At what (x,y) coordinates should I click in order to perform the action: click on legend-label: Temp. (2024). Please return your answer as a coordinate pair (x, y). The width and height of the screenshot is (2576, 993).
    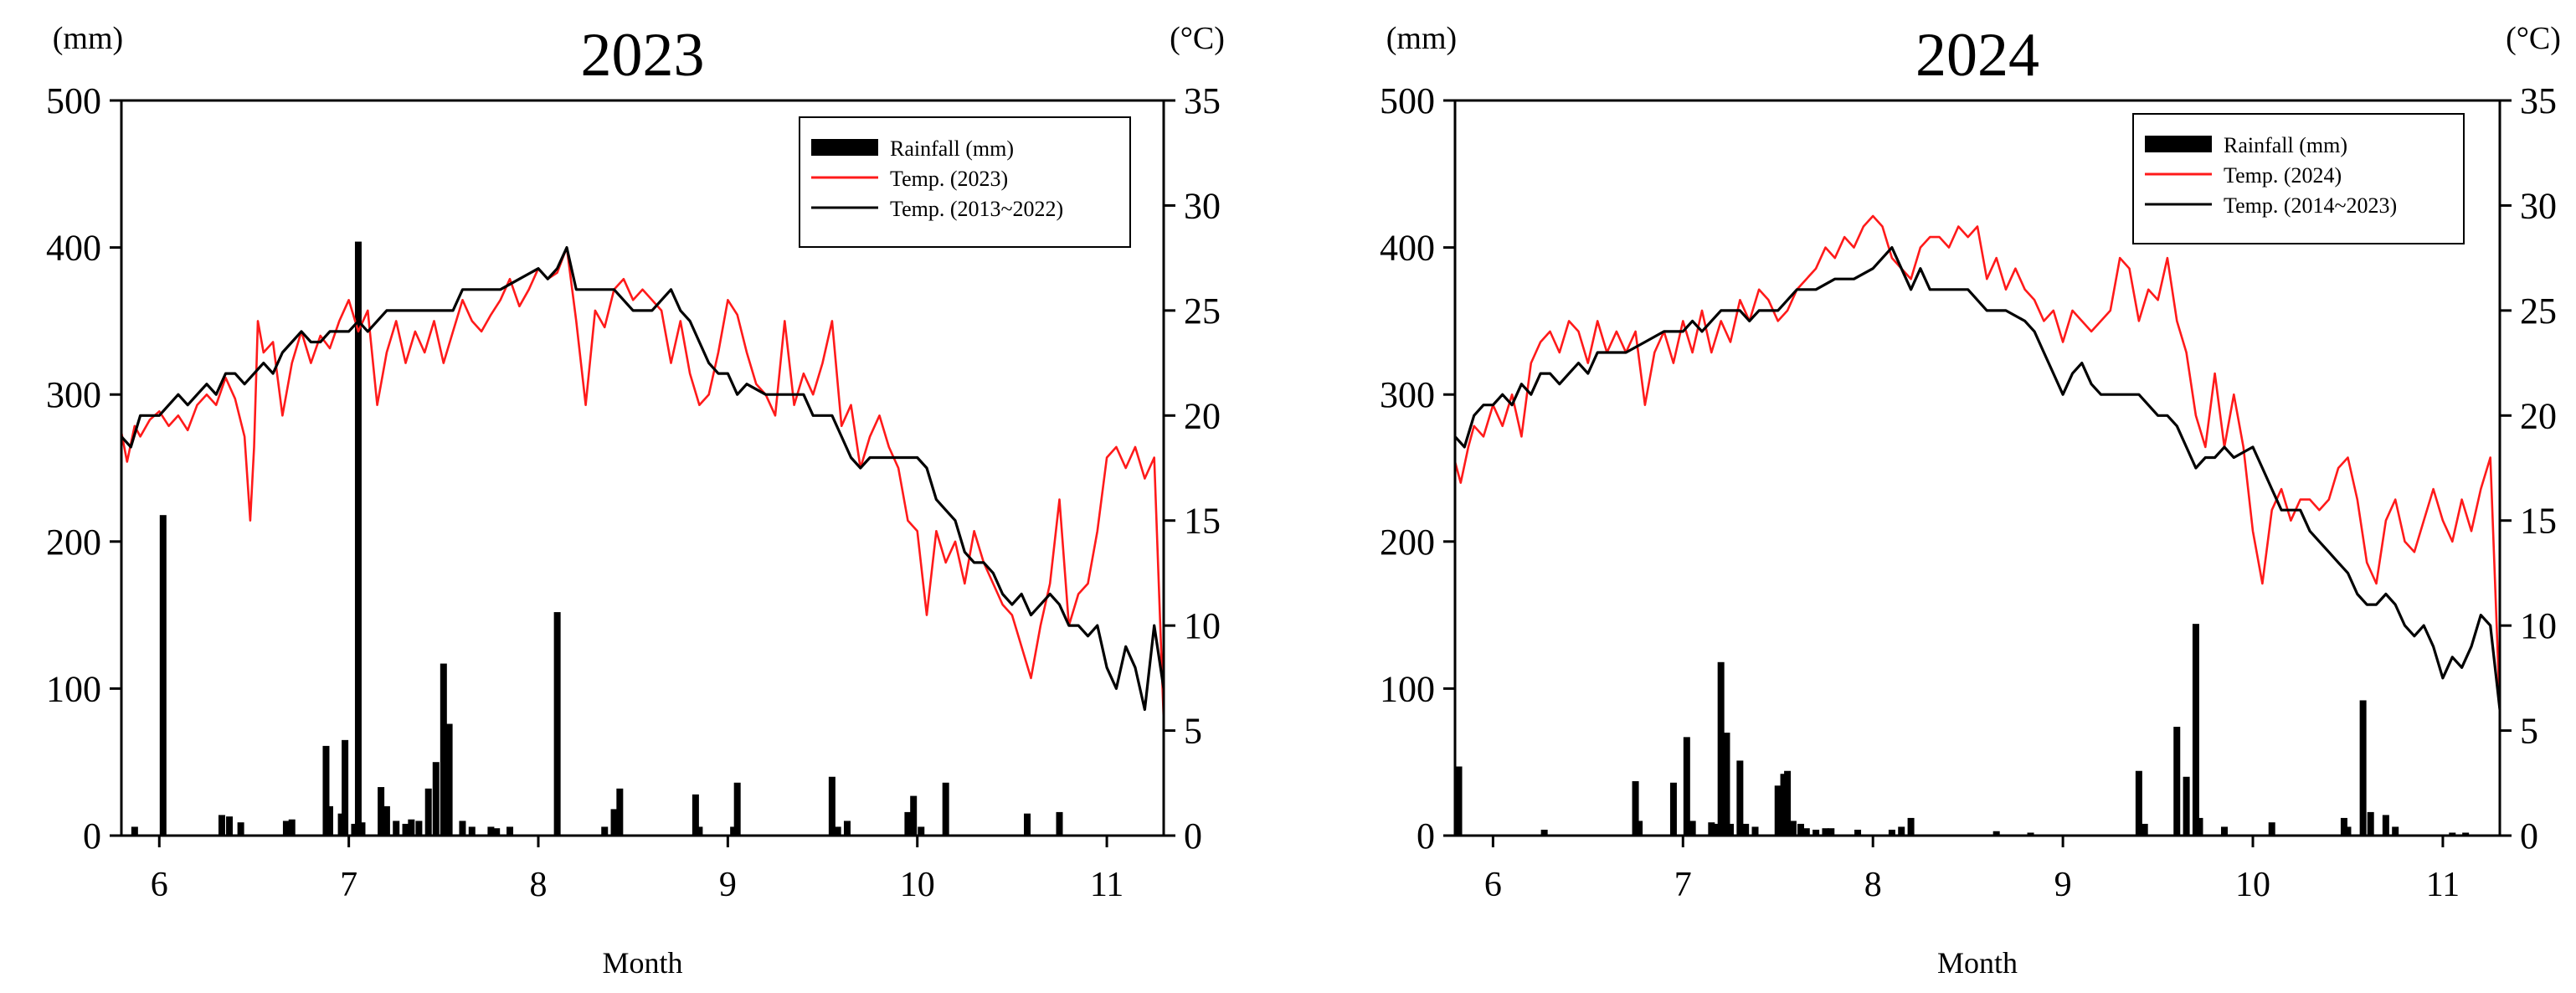
    Looking at the image, I should click on (2283, 175).